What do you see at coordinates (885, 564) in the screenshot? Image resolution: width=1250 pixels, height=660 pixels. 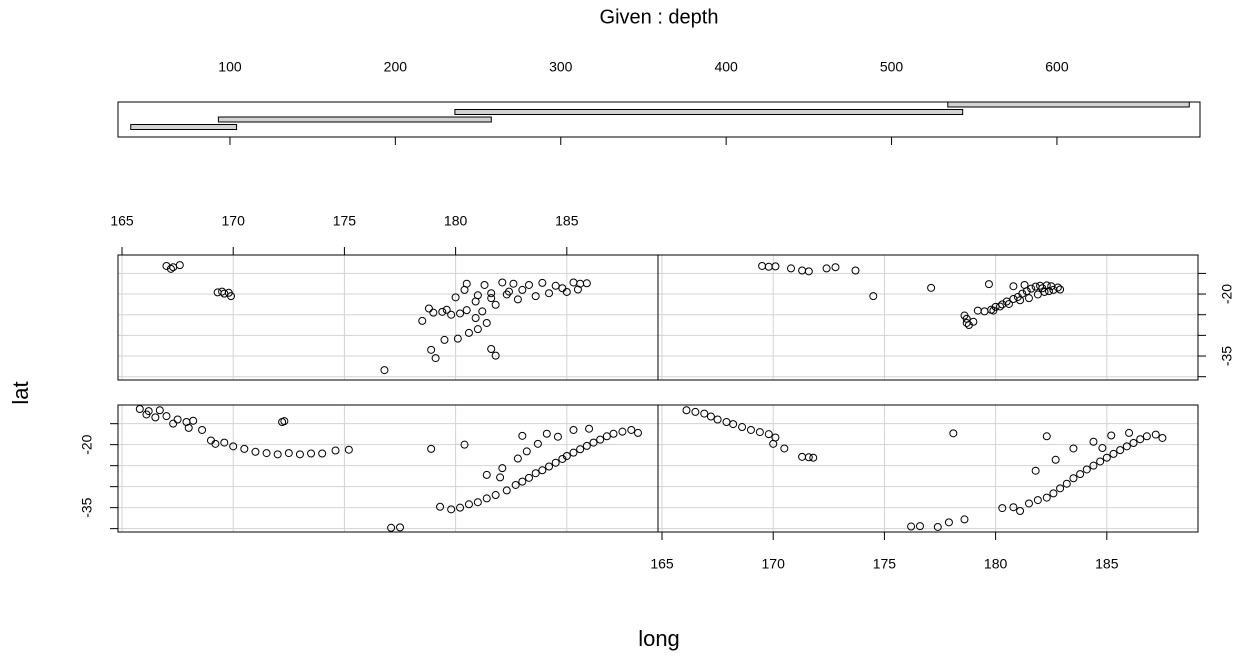 I see `x-tick-label: 175` at bounding box center [885, 564].